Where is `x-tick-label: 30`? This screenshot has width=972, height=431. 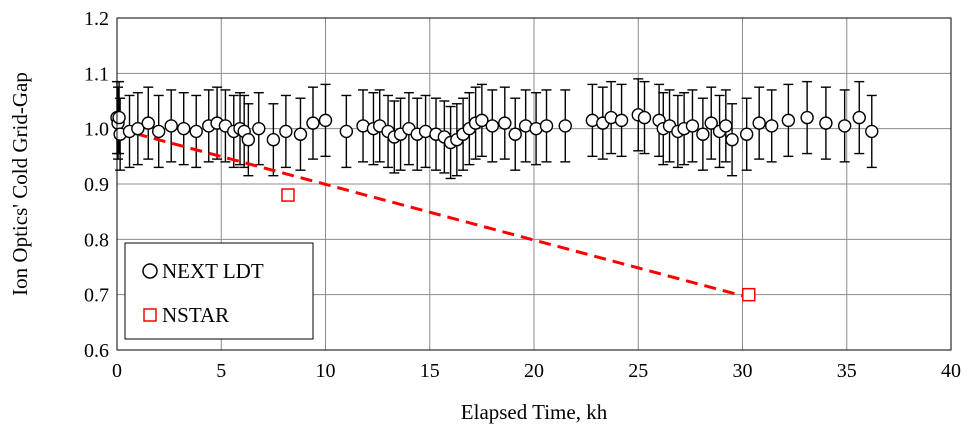
x-tick-label: 30 is located at coordinates (743, 371).